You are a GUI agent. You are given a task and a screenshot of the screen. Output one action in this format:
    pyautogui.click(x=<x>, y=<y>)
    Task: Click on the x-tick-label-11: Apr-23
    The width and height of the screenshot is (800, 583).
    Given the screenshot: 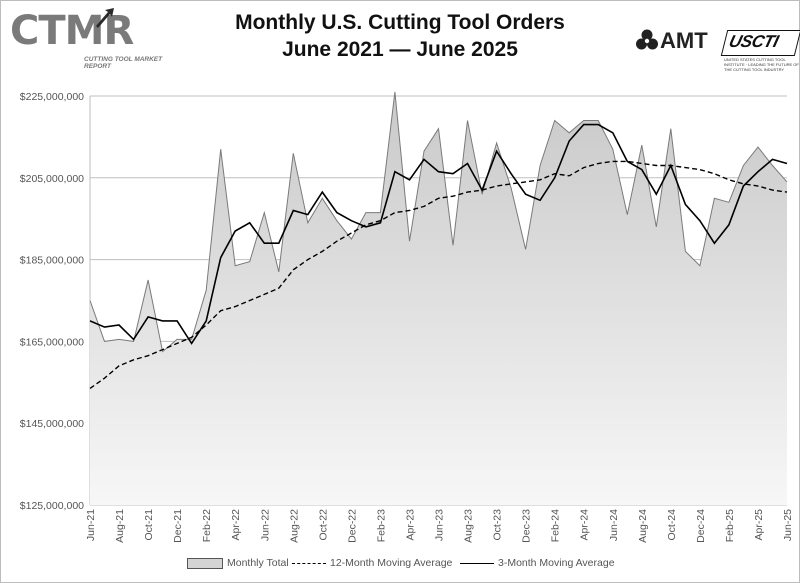 What is the action you would take?
    pyautogui.click(x=410, y=525)
    